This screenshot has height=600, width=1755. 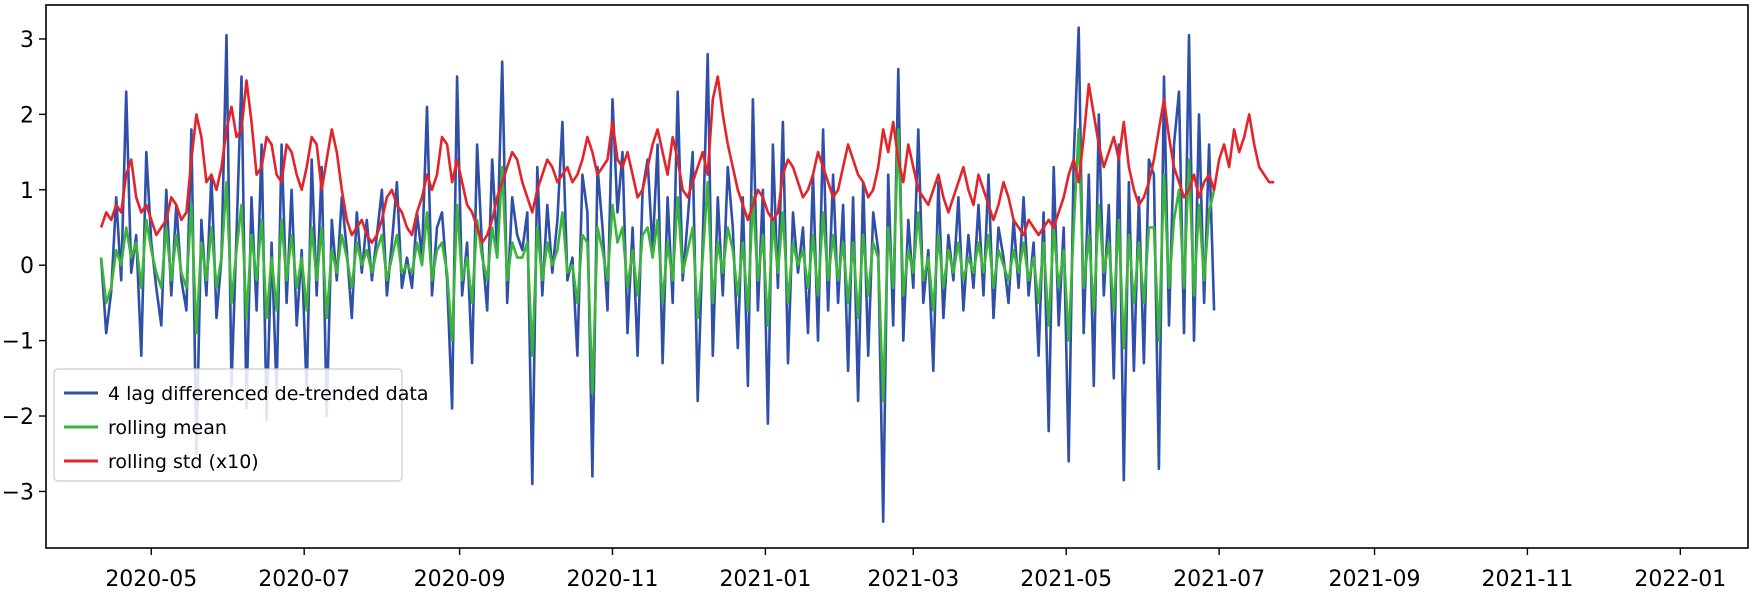 I want to click on y-axis: 3 2 1 0 −1 −2 −3, so click(x=24, y=266).